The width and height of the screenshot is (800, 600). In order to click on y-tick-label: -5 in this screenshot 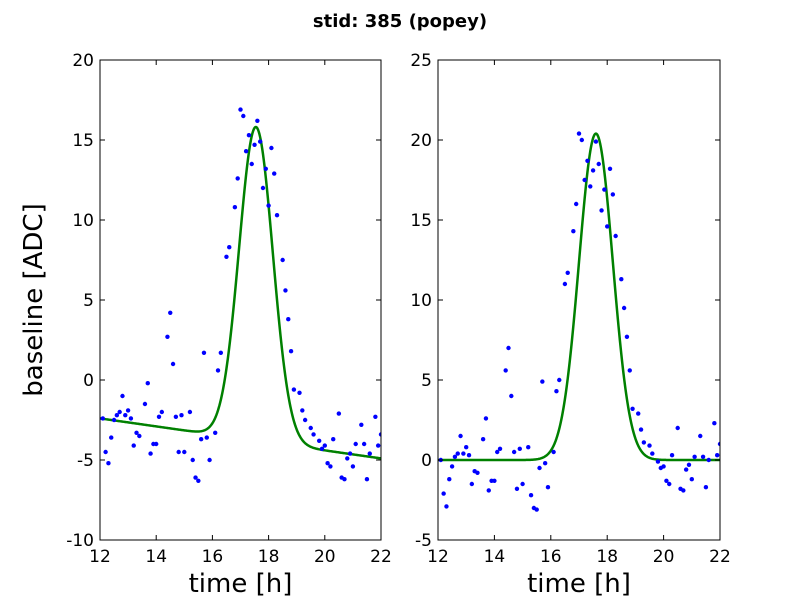, I will do `click(85, 461)`.